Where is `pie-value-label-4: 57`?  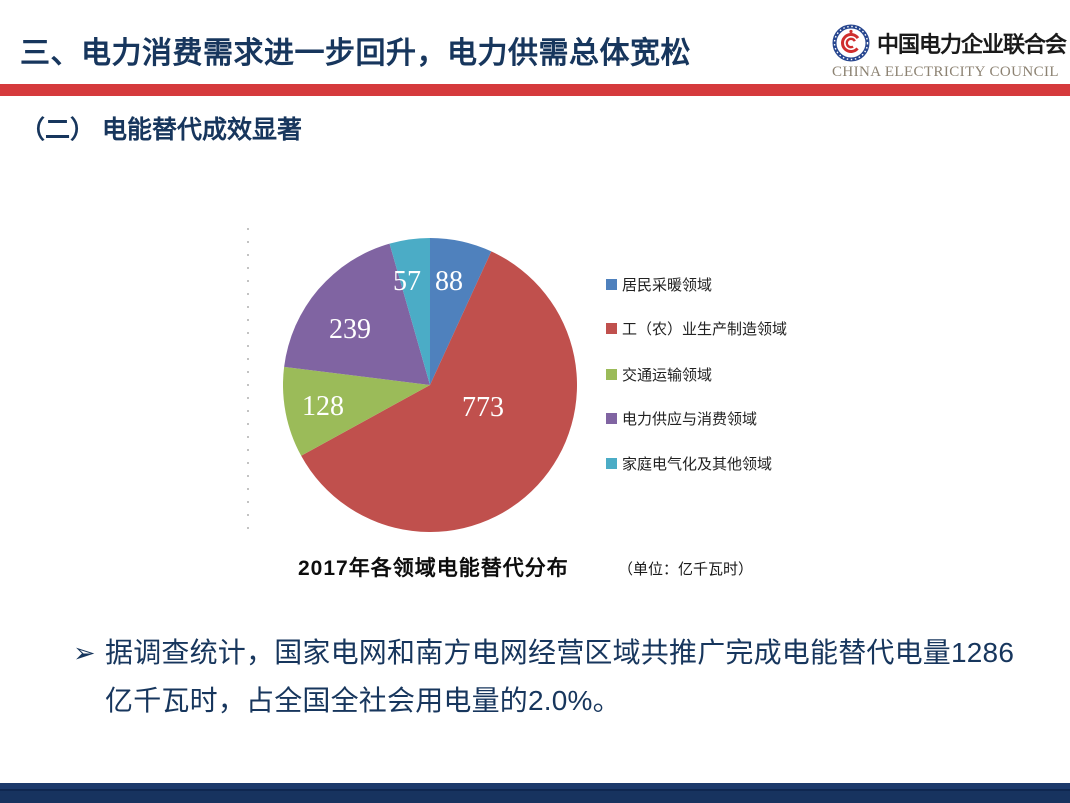
pie-value-label-4: 57 is located at coordinates (407, 281).